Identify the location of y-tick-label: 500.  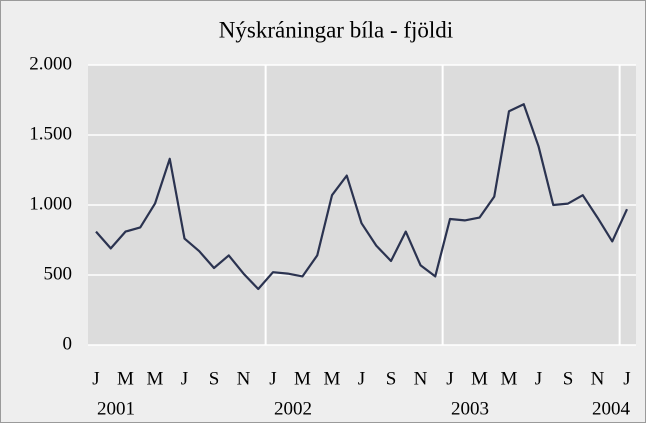
(58, 273).